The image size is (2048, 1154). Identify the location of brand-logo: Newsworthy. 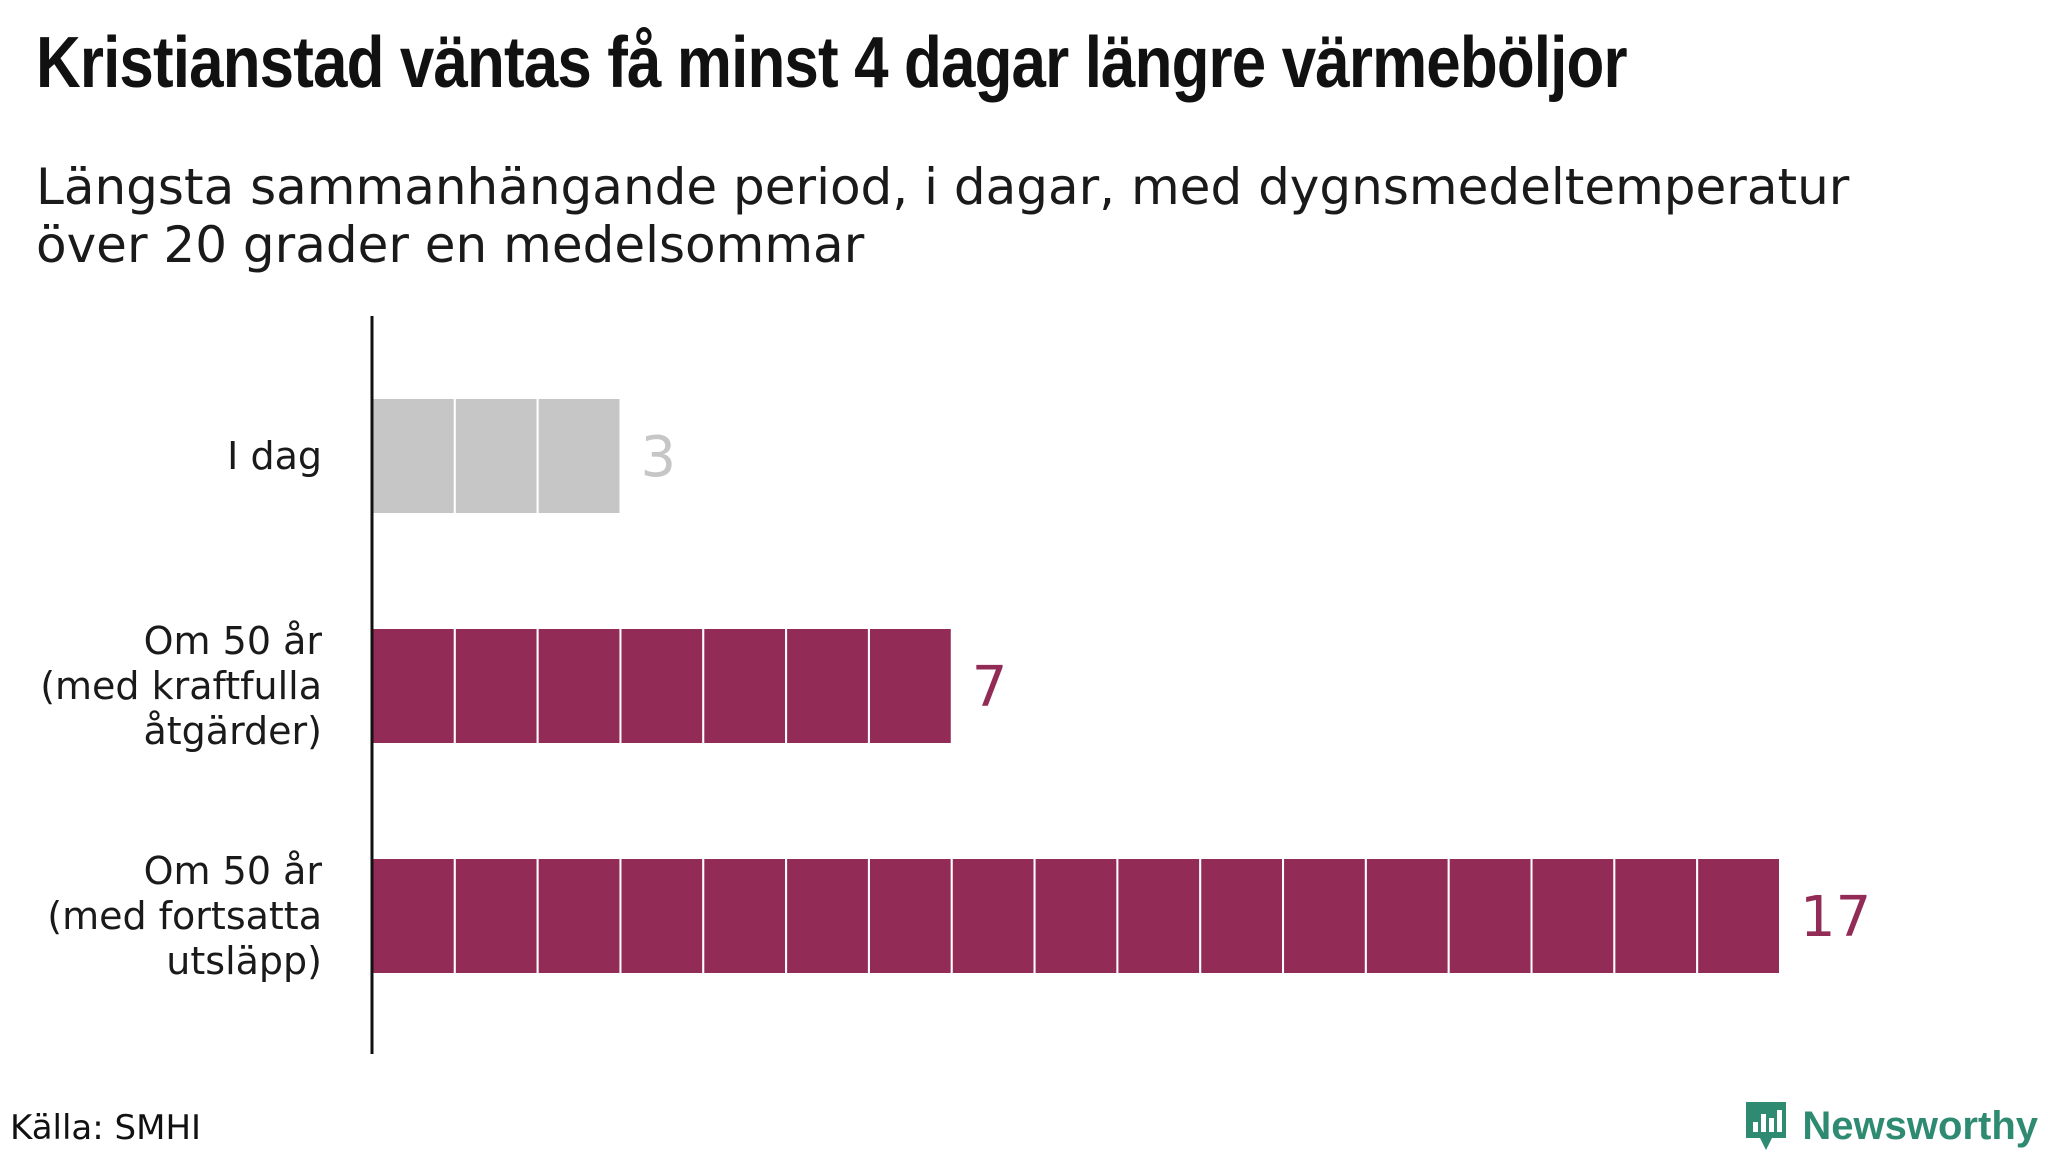
(1890, 1126).